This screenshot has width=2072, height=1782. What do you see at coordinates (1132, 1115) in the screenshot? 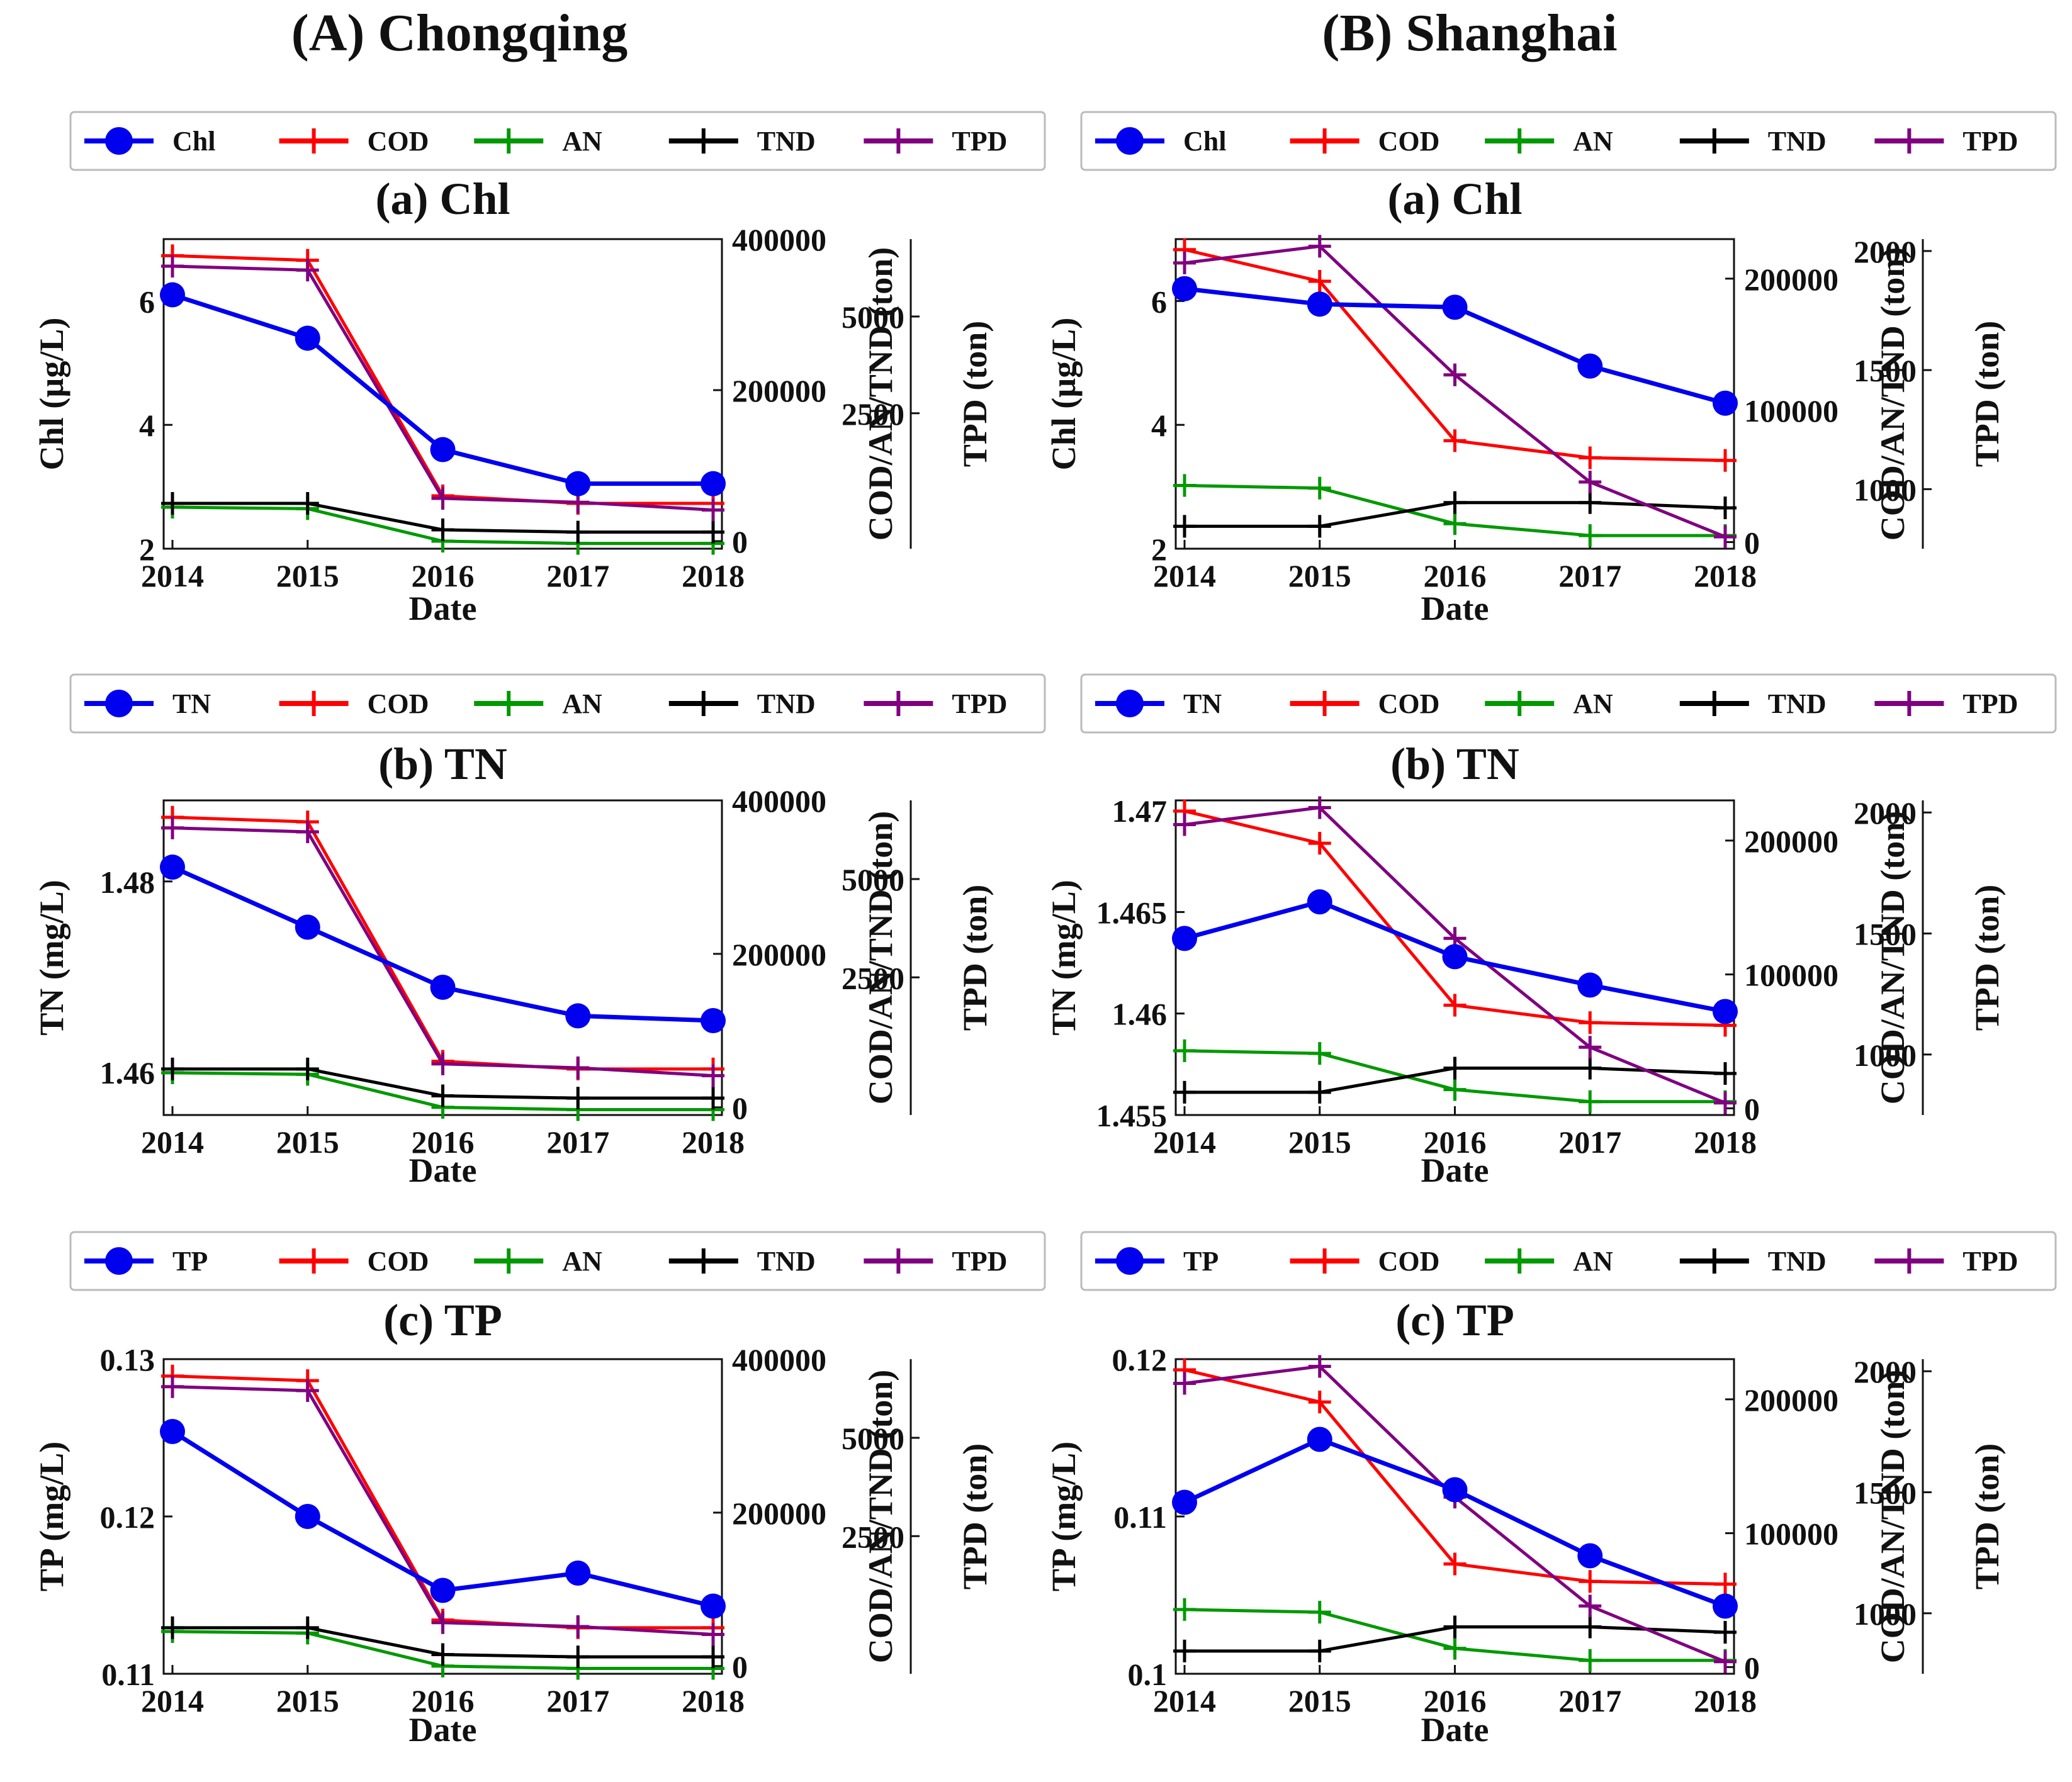
I see `y-tick-label: 1.455` at bounding box center [1132, 1115].